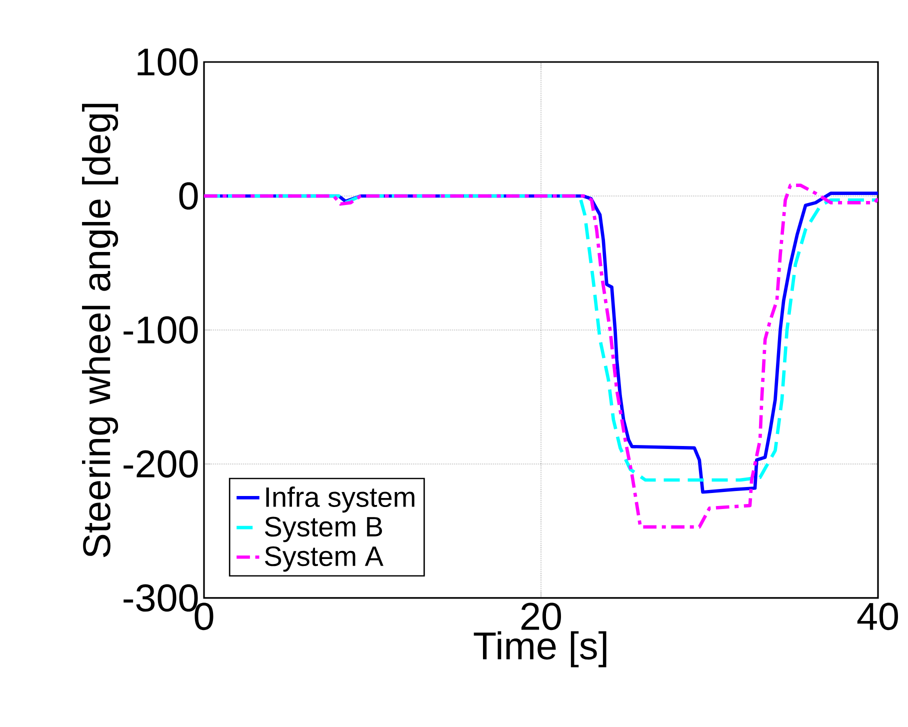 This screenshot has width=908, height=727. What do you see at coordinates (324, 559) in the screenshot?
I see `legend-label: System A` at bounding box center [324, 559].